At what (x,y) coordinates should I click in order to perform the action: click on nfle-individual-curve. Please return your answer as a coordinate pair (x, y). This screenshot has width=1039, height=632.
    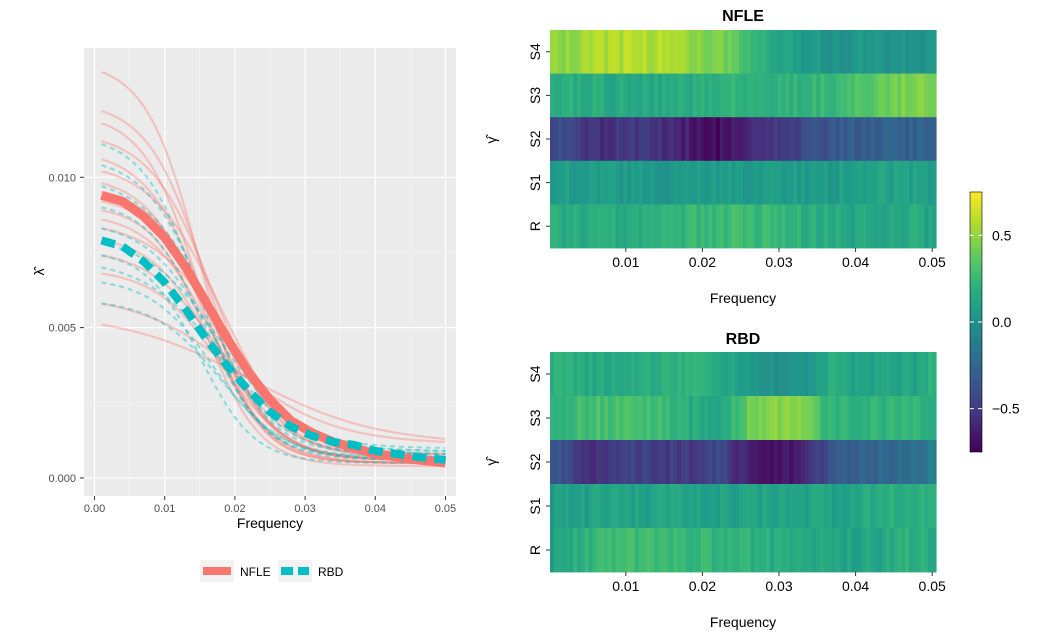
    Looking at the image, I should click on (273, 372).